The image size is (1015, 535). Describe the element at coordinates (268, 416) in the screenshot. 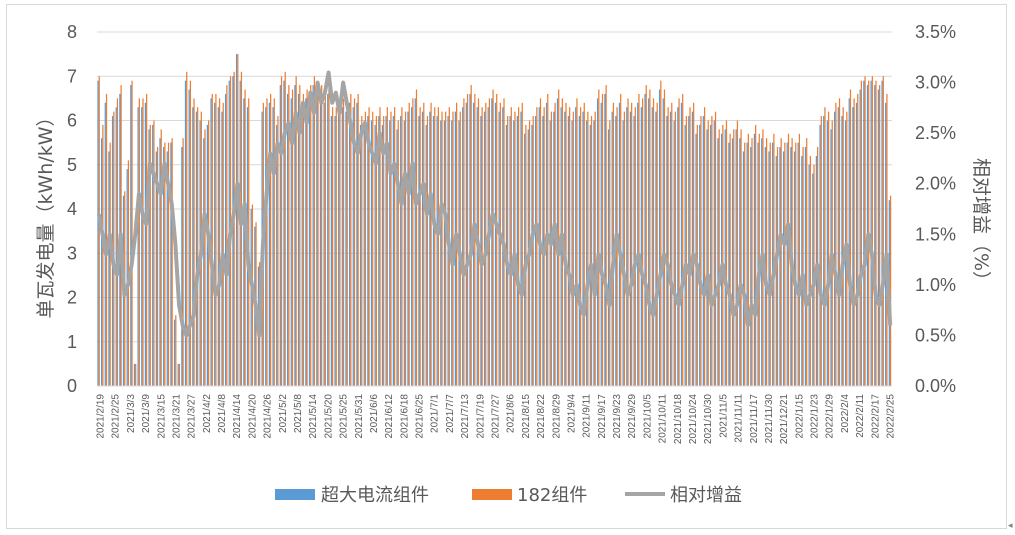

I see `x-tick-label: 2021/4/26` at that location.